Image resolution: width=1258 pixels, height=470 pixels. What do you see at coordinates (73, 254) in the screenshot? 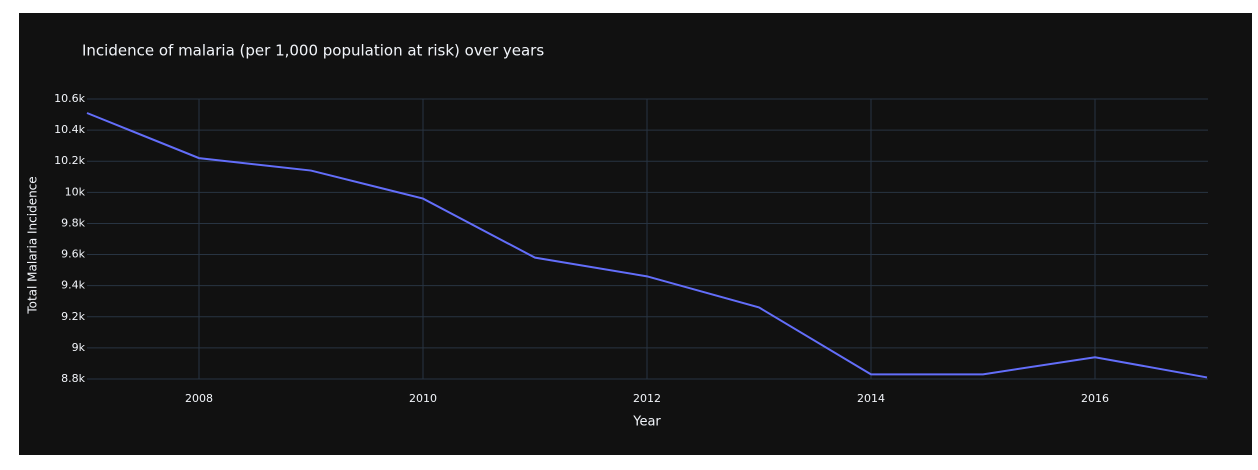
I see `y-tick-label: 9.6k` at bounding box center [73, 254].